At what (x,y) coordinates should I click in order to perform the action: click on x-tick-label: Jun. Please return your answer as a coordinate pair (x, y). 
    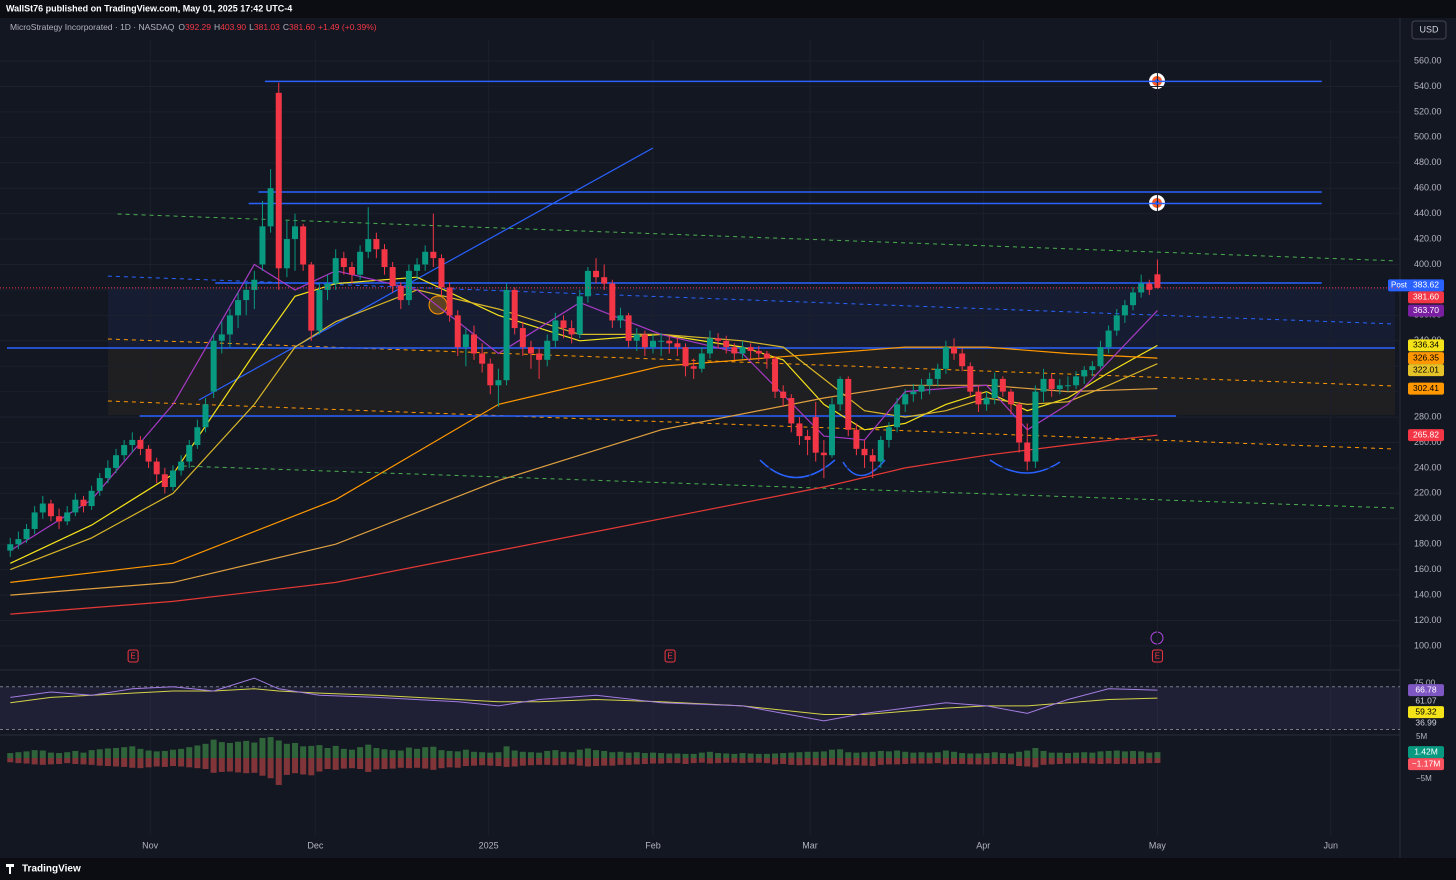
    Looking at the image, I should click on (1330, 845).